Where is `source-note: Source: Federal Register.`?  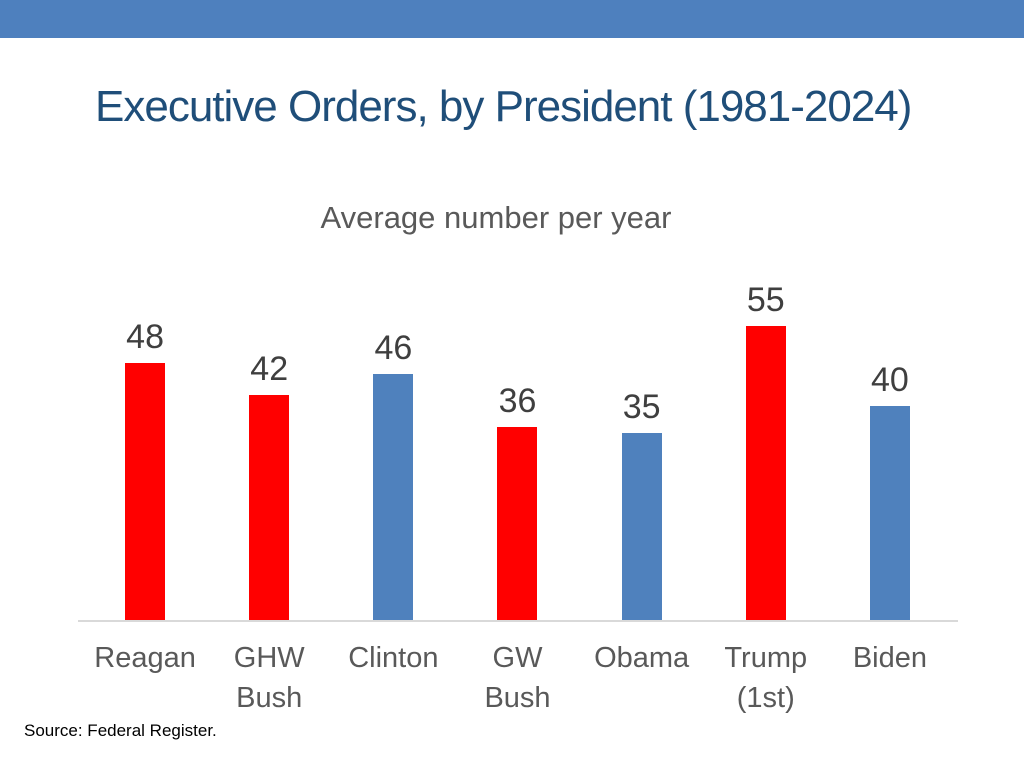 source-note: Source: Federal Register. is located at coordinates (120, 730).